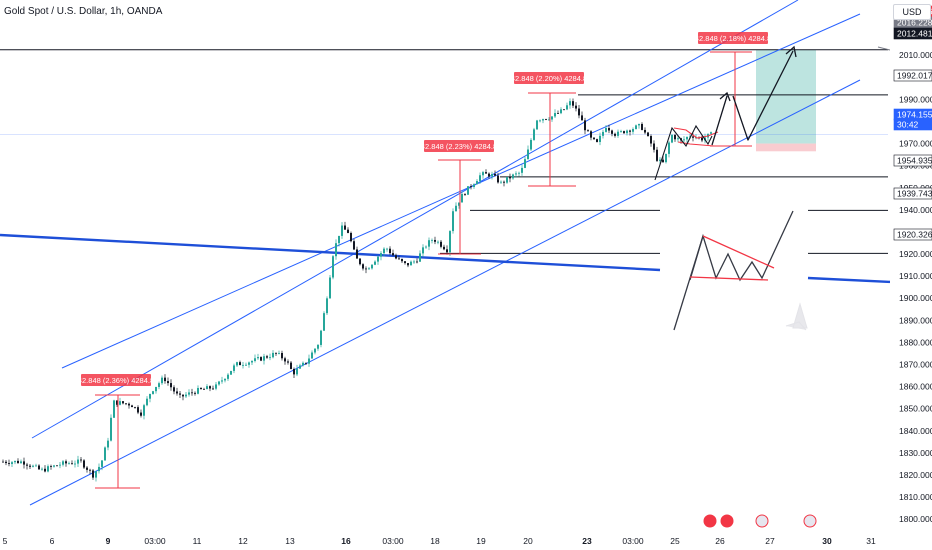 The width and height of the screenshot is (932, 550). I want to click on x-tick-label: 13, so click(290, 541).